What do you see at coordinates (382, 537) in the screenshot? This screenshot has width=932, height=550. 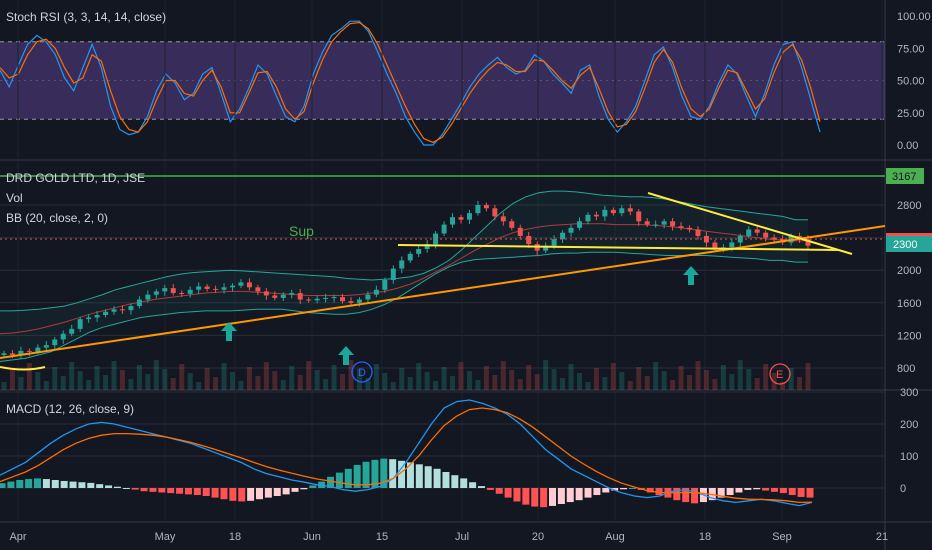 I see `x-axis-label: 15` at bounding box center [382, 537].